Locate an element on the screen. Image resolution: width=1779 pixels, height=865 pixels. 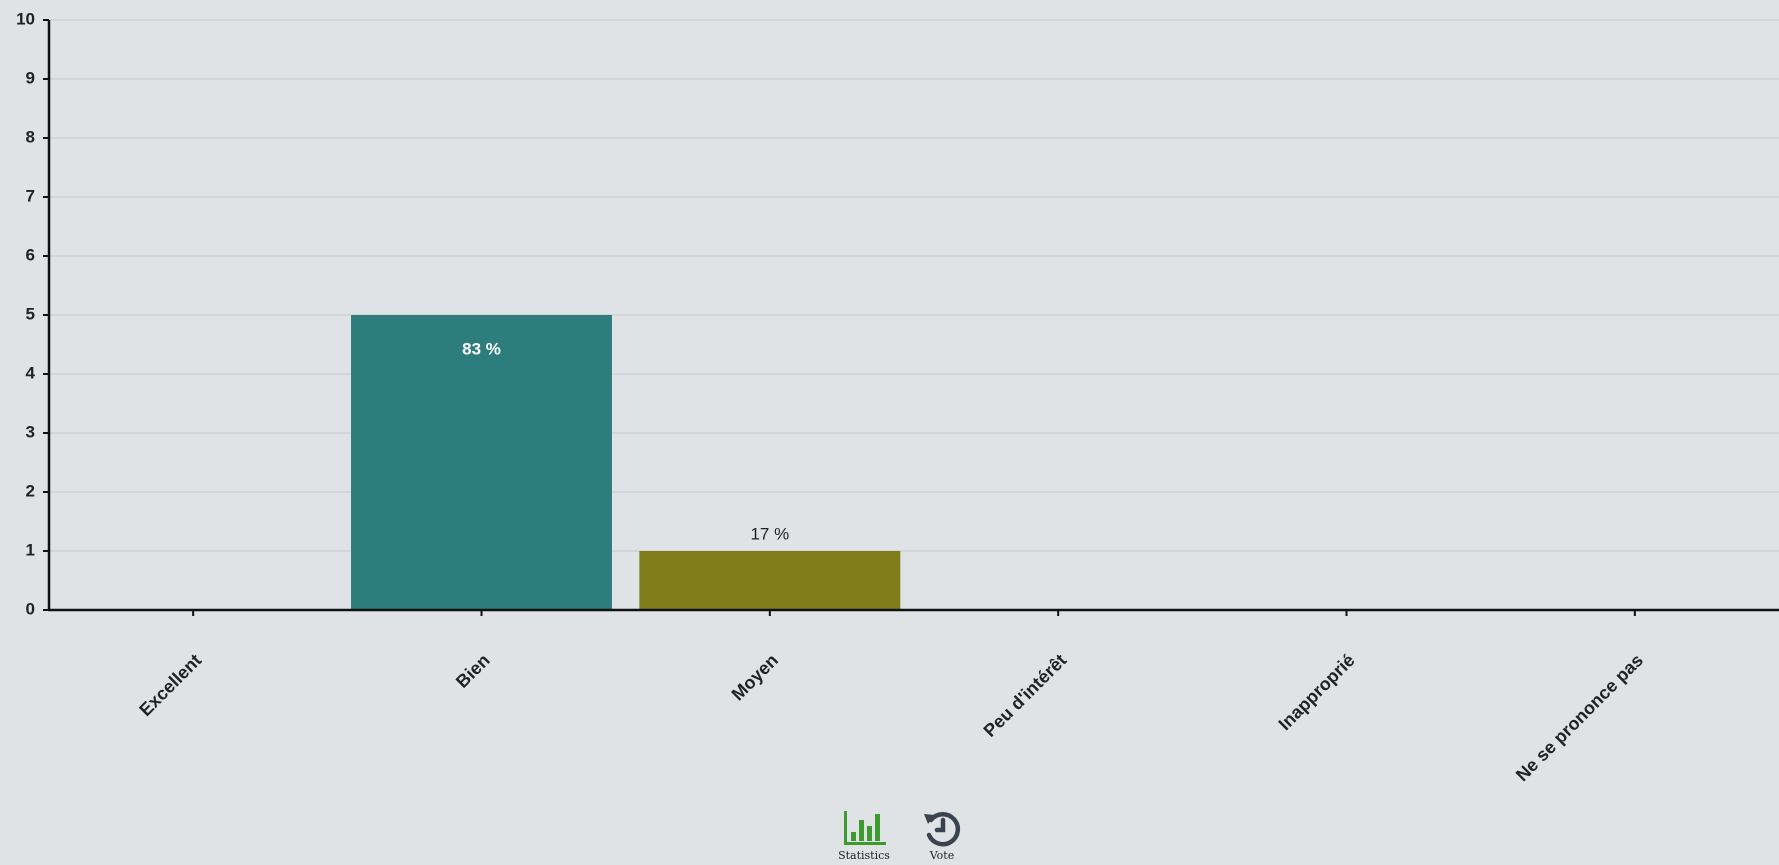
x-tick-label: Moyen is located at coordinates (755, 677).